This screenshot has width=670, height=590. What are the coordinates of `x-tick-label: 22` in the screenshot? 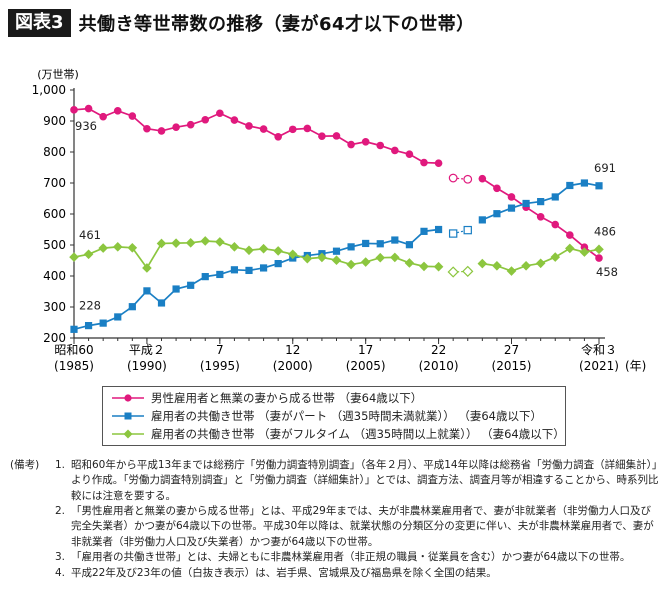 It's located at (438, 350).